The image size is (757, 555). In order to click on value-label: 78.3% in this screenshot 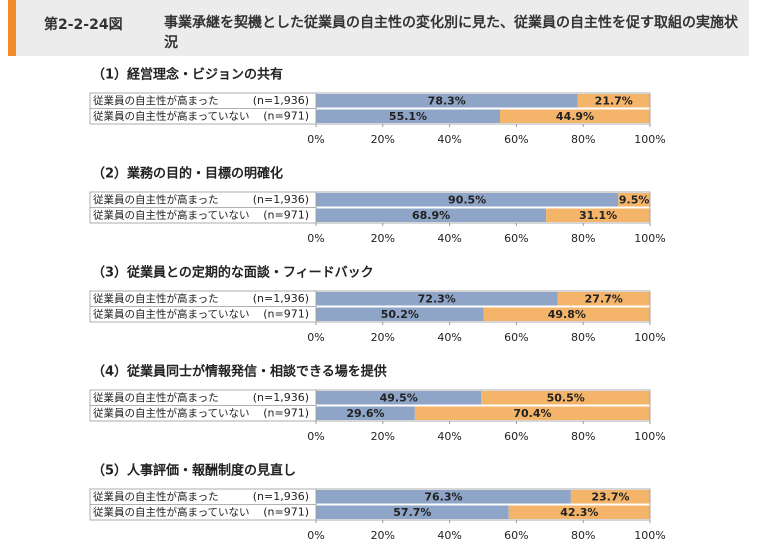, I will do `click(447, 100)`.